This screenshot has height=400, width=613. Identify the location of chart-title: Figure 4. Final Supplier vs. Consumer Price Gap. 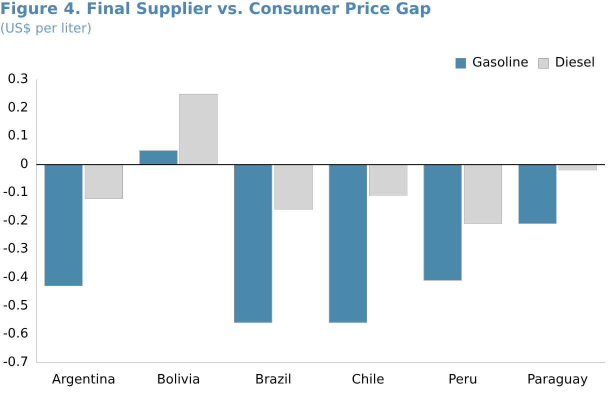
(216, 9).